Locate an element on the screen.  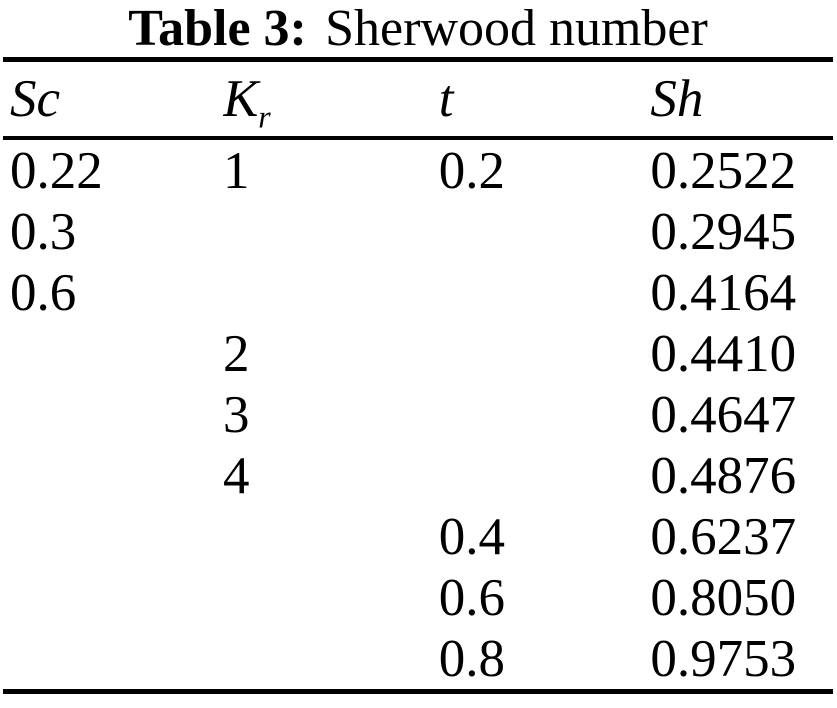
col-header-sc: Sc is located at coordinates (113, 99).